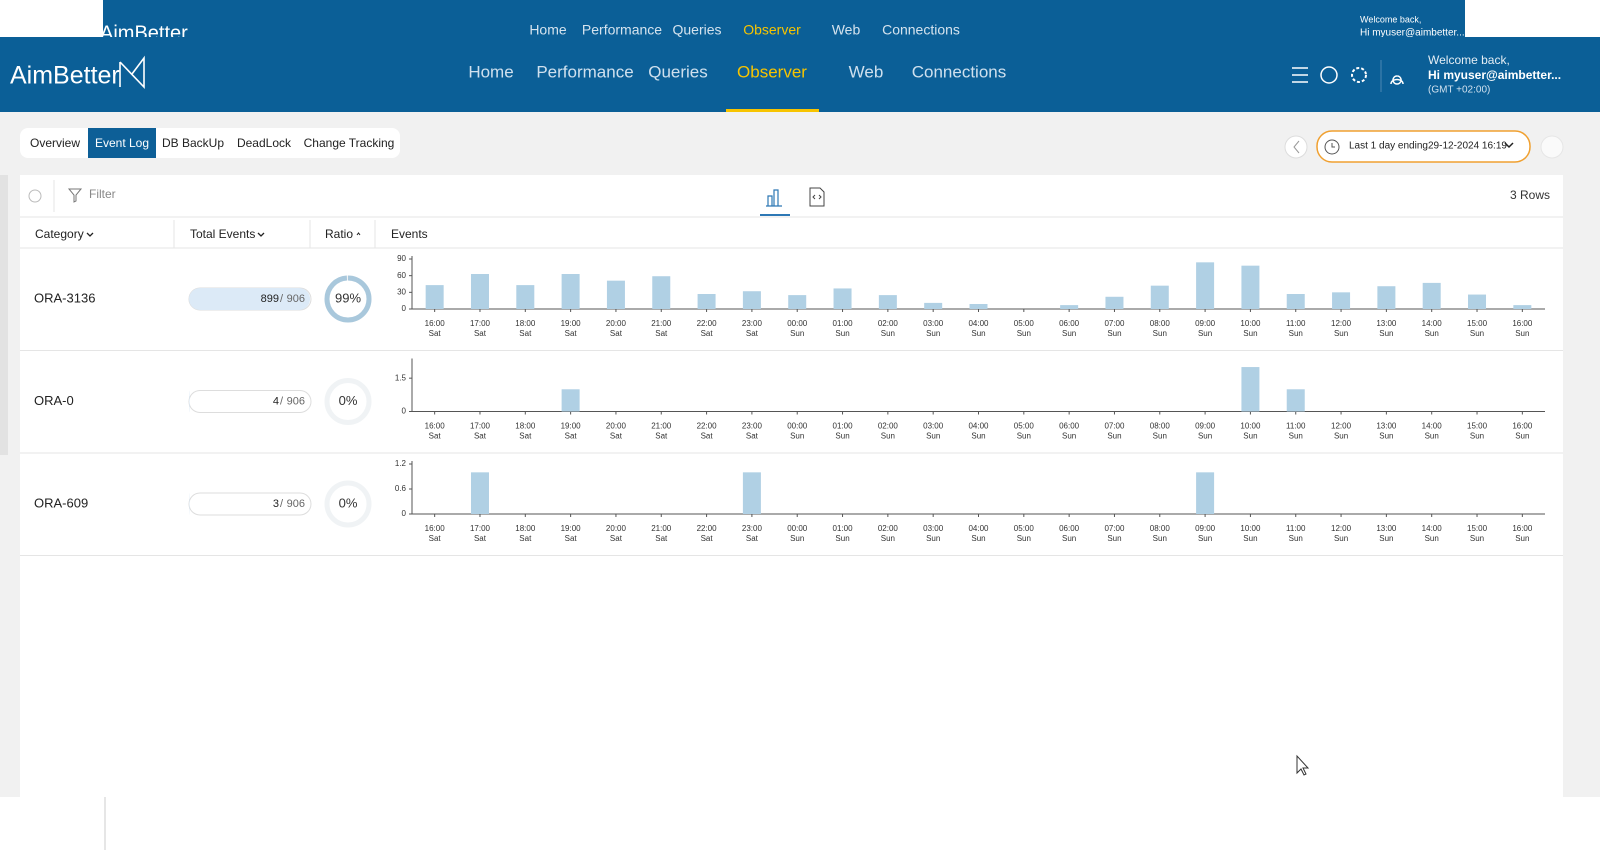  What do you see at coordinates (1329, 75) in the screenshot?
I see `help-icon` at bounding box center [1329, 75].